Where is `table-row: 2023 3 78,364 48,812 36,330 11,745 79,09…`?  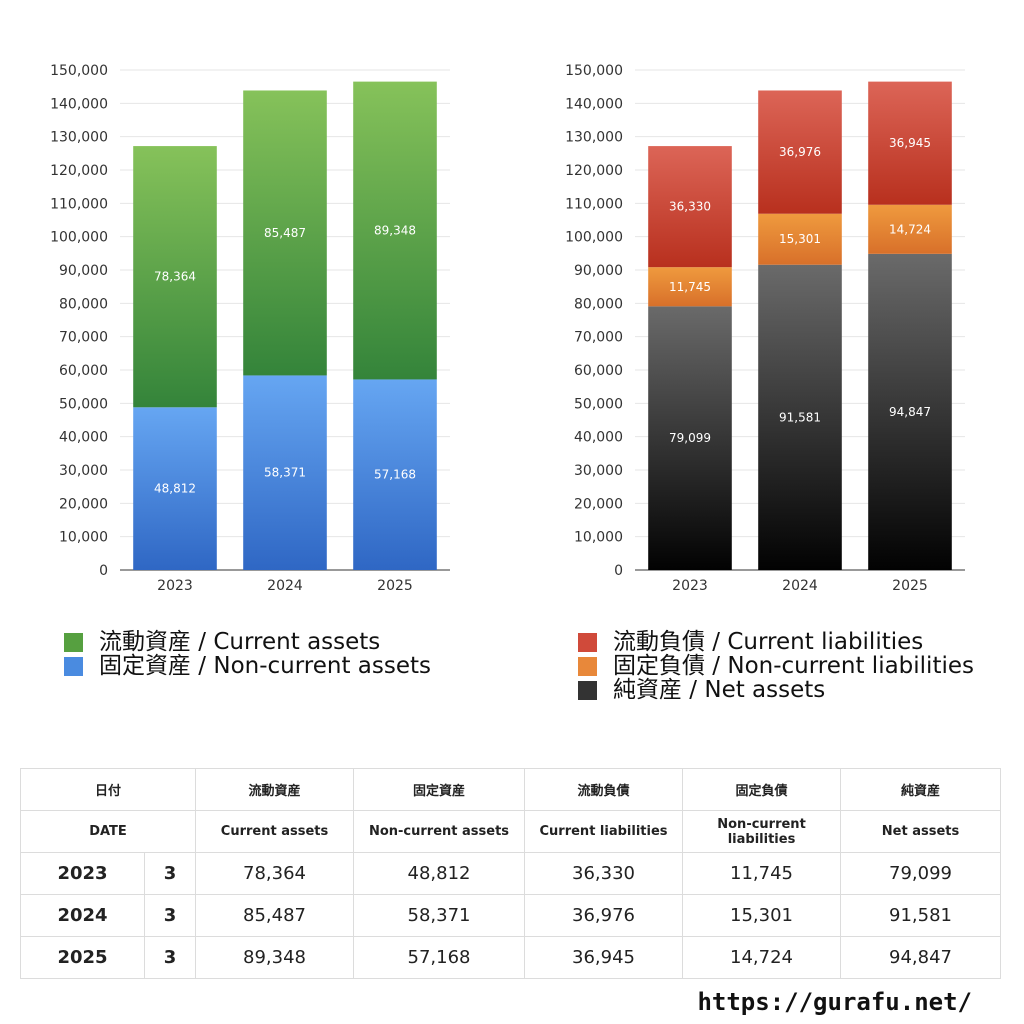 table-row: 2023 3 78,364 48,812 36,330 11,745 79,09… is located at coordinates (511, 873).